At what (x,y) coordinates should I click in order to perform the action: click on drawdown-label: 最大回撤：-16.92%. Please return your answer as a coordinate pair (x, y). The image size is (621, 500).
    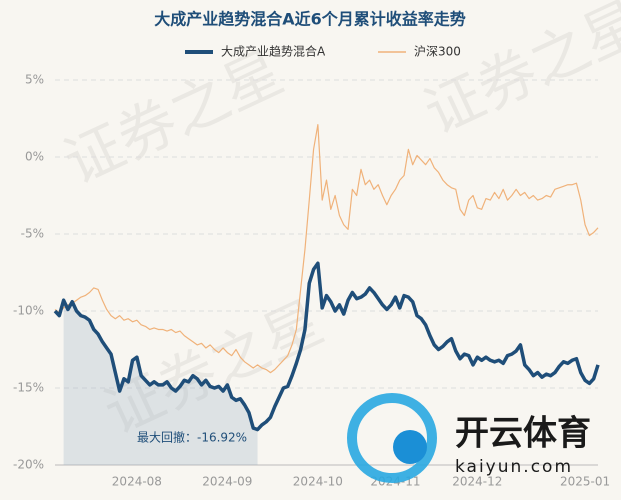
    Looking at the image, I should click on (192, 437).